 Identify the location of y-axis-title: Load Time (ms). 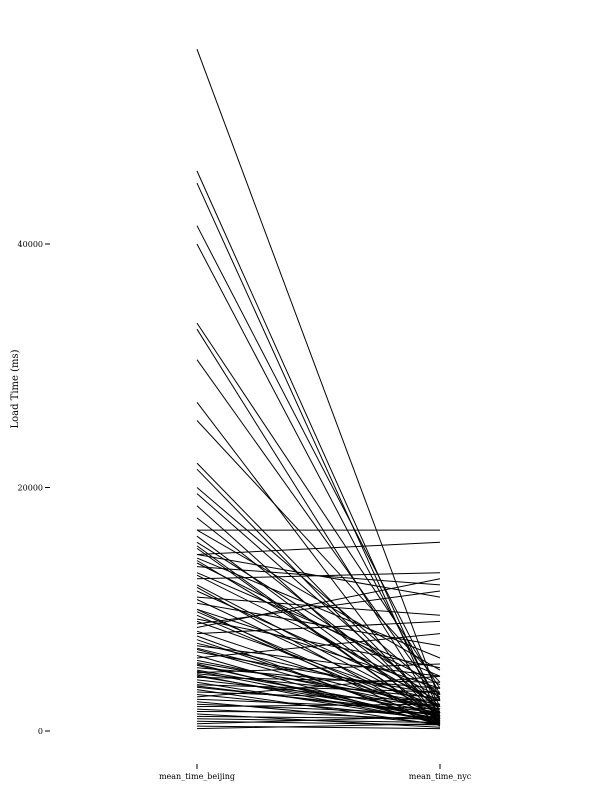
(15, 388).